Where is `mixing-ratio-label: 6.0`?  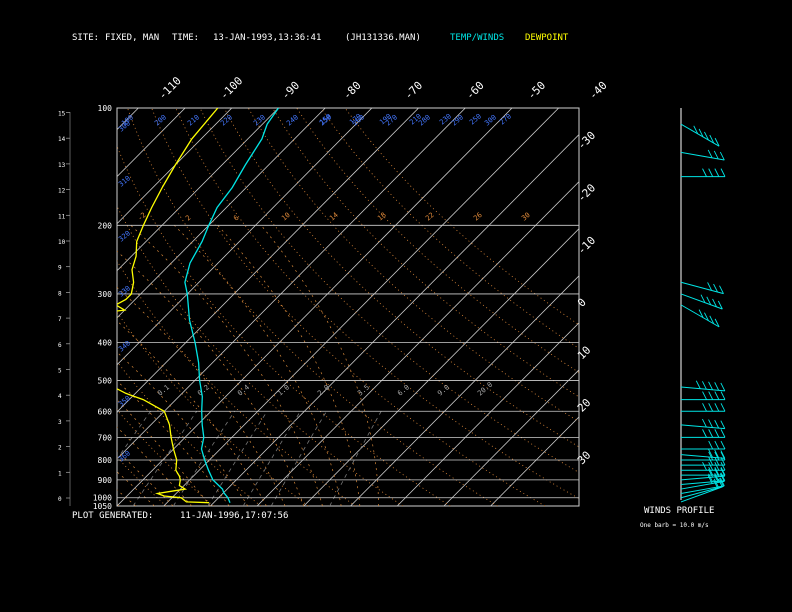 mixing-ratio-label: 6.0 is located at coordinates (403, 390).